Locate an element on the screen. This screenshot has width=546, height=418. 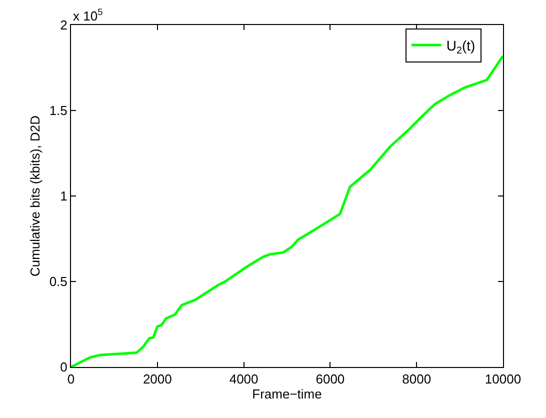
x-tick-label: 10000 is located at coordinates (503, 379).